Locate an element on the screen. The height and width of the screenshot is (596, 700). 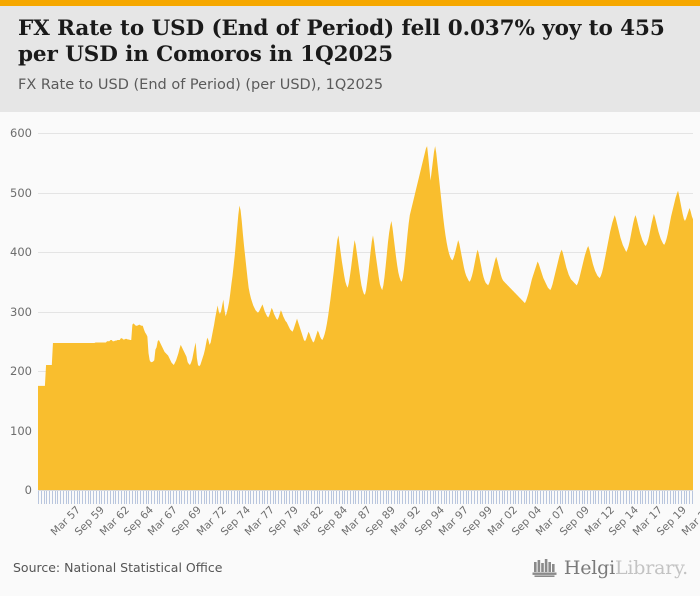
top-accent-bar is located at coordinates (350, 3).